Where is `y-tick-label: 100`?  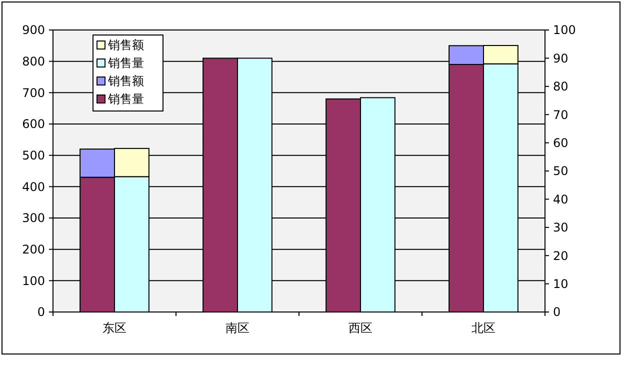
y-tick-label: 100 is located at coordinates (33, 281).